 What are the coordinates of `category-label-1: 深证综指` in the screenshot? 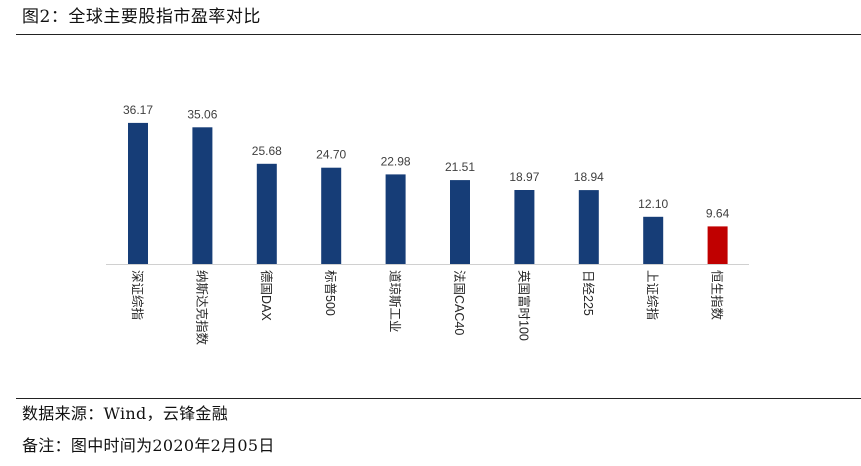 It's located at (137, 295).